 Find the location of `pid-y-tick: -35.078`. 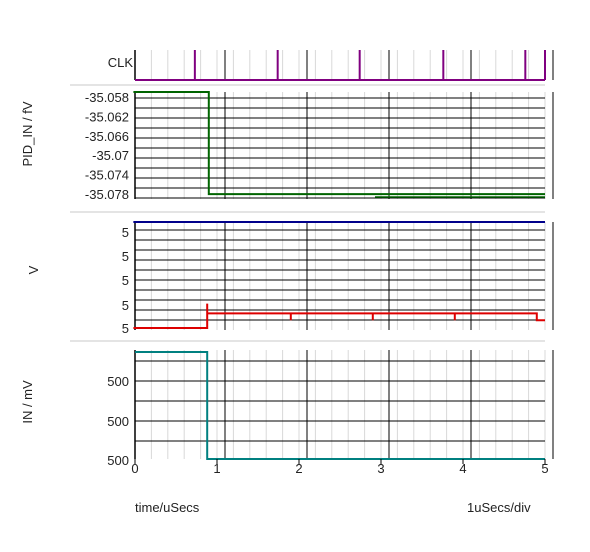

pid-y-tick: -35.078 is located at coordinates (107, 194).